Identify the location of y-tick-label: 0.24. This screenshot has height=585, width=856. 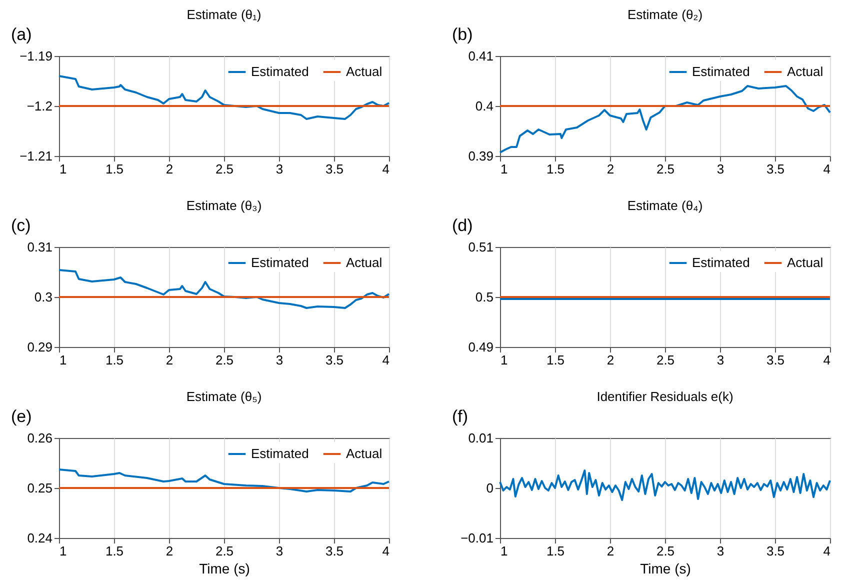
(39, 538).